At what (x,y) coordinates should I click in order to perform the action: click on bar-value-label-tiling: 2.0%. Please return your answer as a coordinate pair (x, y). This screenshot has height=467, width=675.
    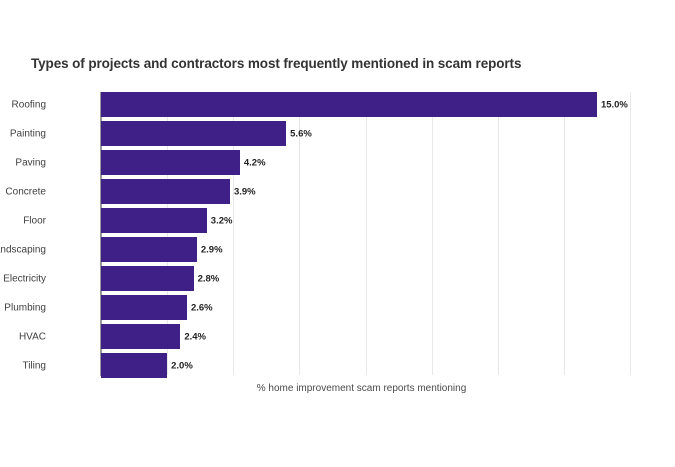
    Looking at the image, I should click on (182, 365).